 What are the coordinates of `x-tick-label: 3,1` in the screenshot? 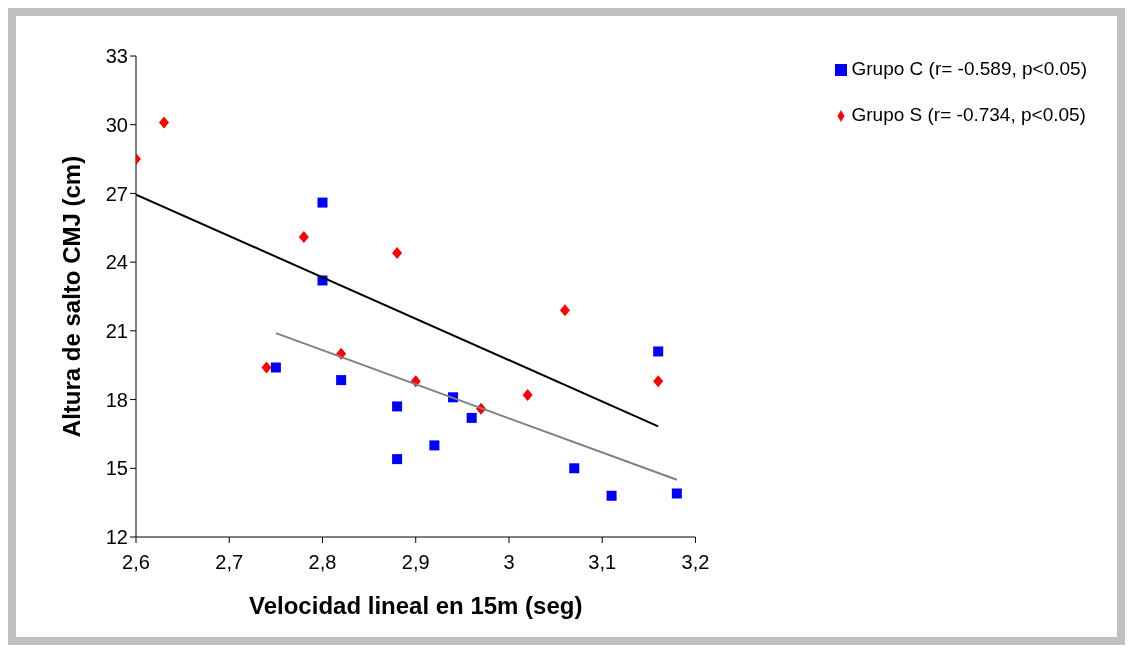 It's located at (602, 562).